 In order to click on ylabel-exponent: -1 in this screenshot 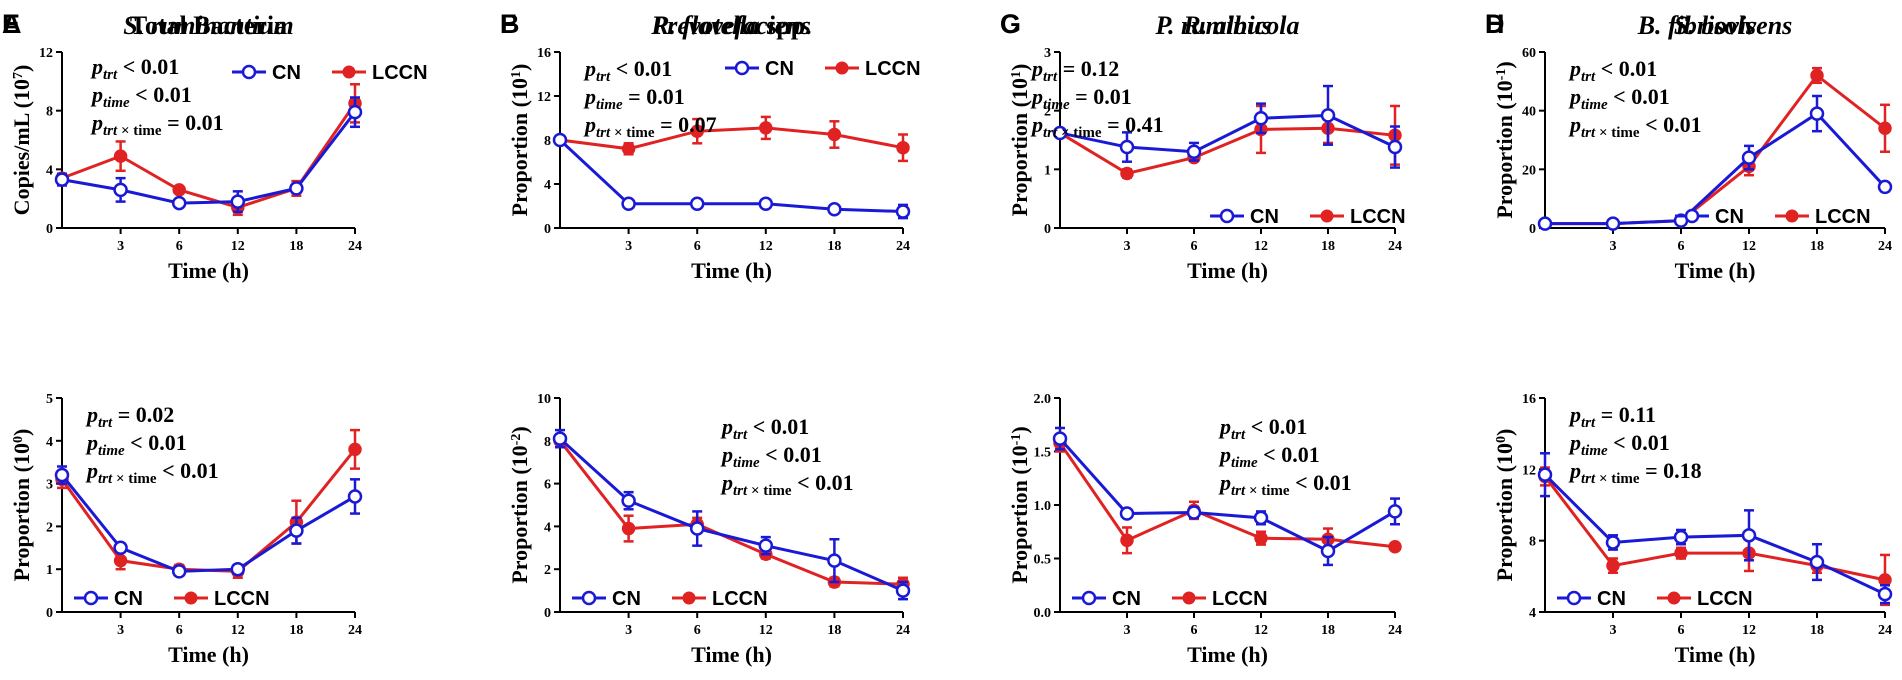, I will do `click(1501, 75)`.